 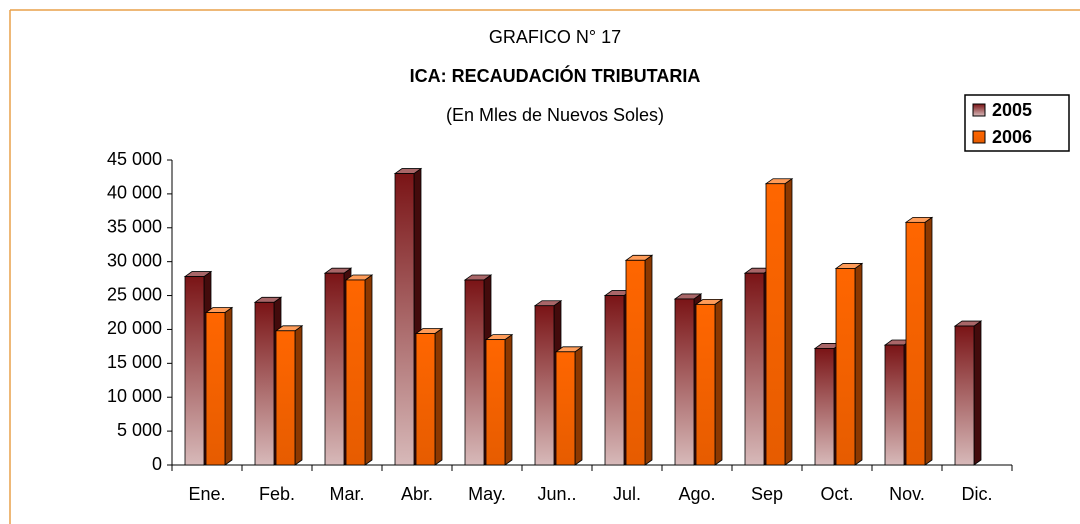 What do you see at coordinates (134, 328) in the screenshot?
I see `y-tick-label: 20 000` at bounding box center [134, 328].